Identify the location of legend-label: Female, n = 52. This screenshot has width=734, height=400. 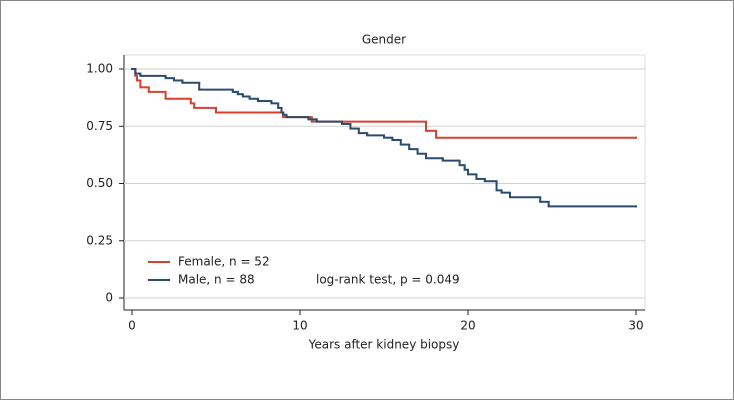
(224, 262).